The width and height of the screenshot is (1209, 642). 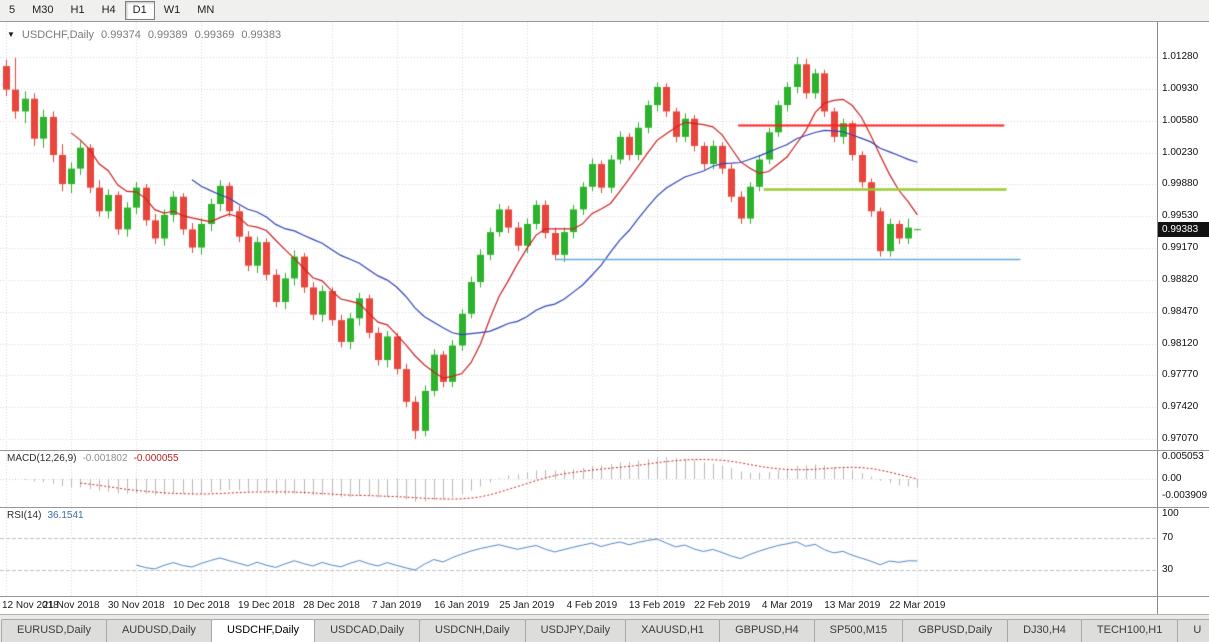 What do you see at coordinates (1168, 569) in the screenshot?
I see `rsi-scale-label: 30` at bounding box center [1168, 569].